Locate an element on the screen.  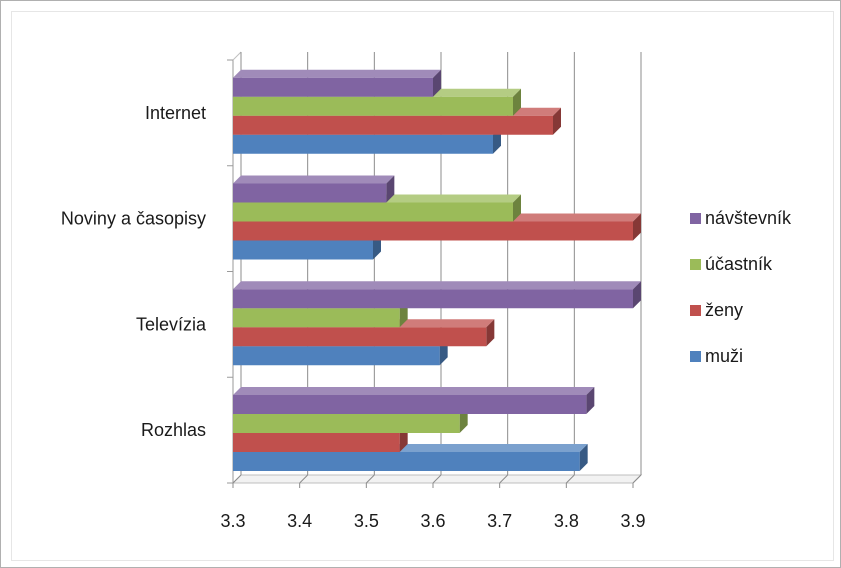
gridline-floor-3.8 is located at coordinates (570, 479).